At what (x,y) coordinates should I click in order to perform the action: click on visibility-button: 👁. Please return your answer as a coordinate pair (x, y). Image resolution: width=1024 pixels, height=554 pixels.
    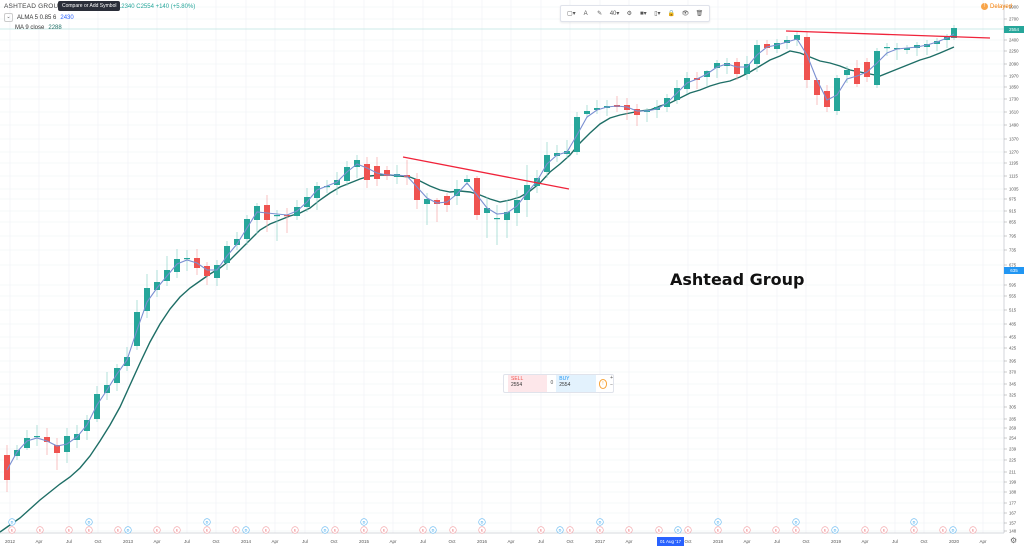
    Looking at the image, I should click on (685, 14).